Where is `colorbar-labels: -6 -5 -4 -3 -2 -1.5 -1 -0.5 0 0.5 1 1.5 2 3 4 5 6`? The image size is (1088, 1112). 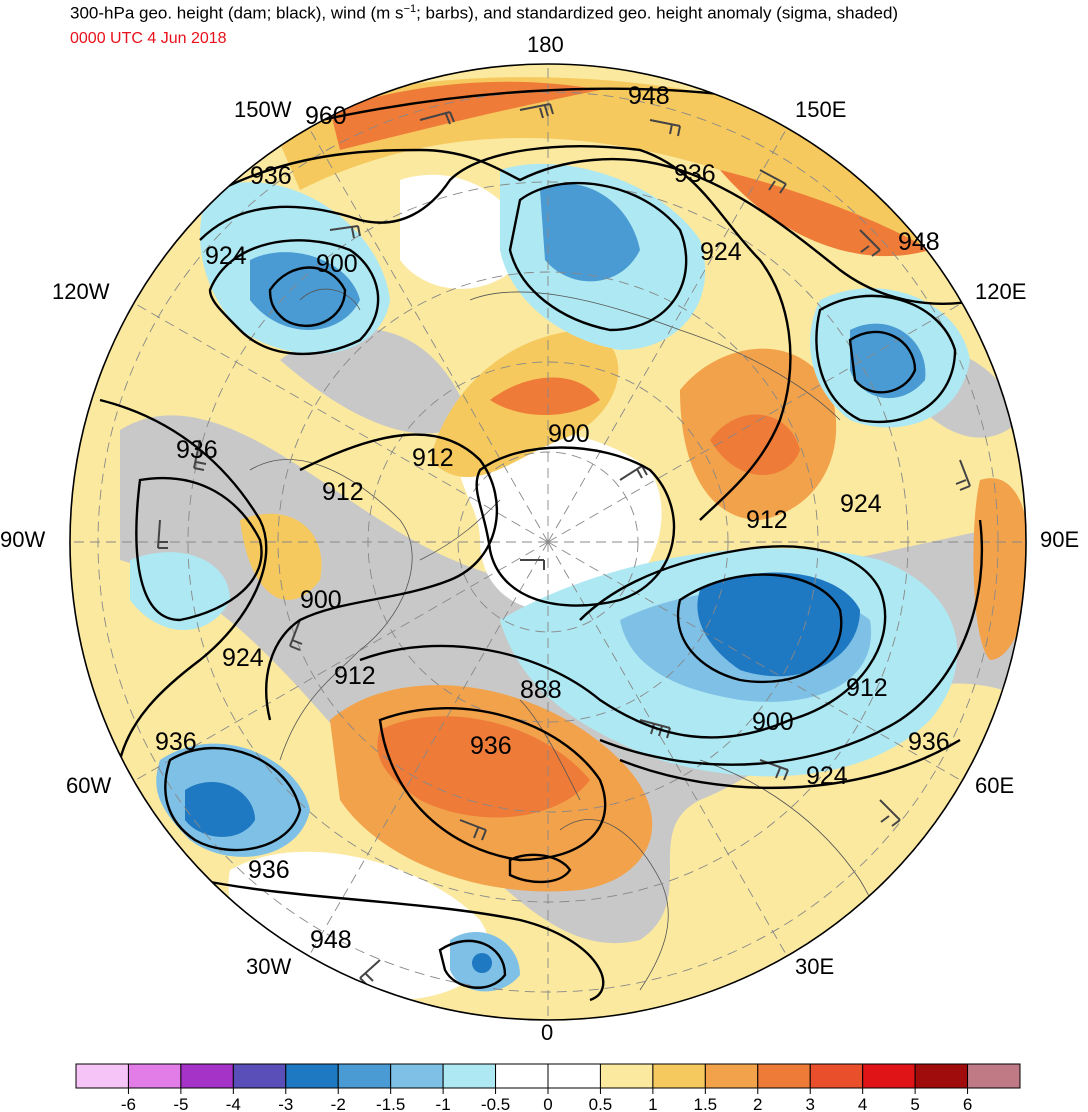
colorbar-labels: -6 -5 -4 -3 -2 -1.5 -1 -0.5 0 0.5 1 1.5 2 3 4 5 6 is located at coordinates (546, 1100).